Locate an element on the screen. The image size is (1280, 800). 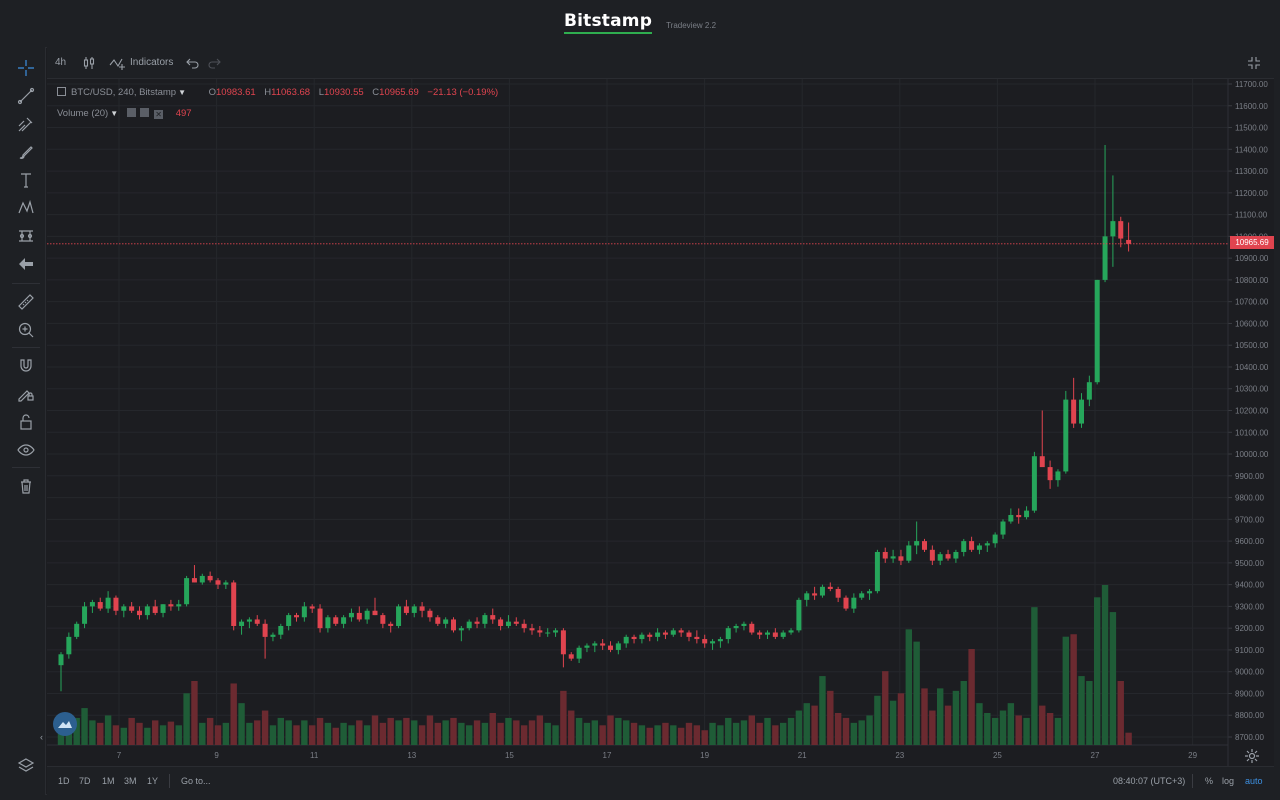
crosshair-icon is located at coordinates (26, 68).